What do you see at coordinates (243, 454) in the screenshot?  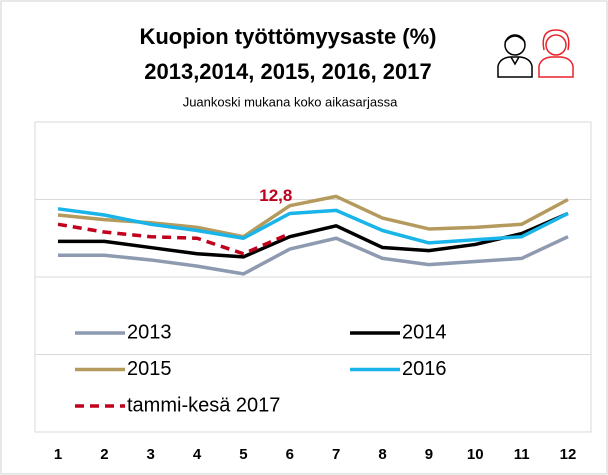 I see `x-tick-label: 5` at bounding box center [243, 454].